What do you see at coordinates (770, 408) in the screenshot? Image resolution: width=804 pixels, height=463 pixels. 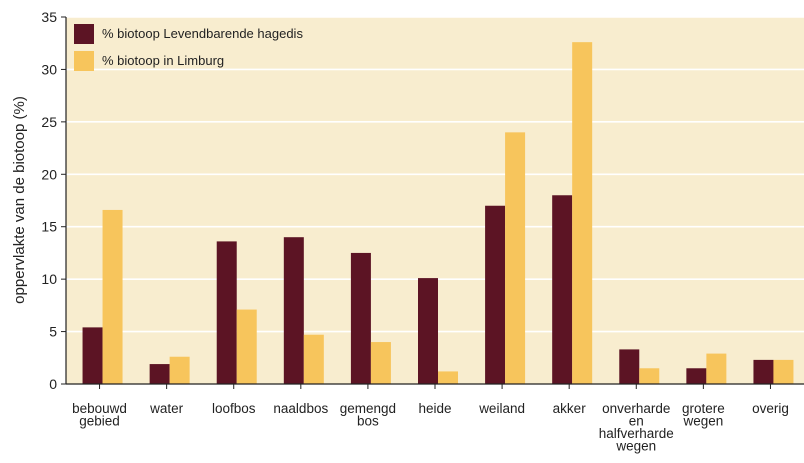 I see `x-category-label: overig` at bounding box center [770, 408].